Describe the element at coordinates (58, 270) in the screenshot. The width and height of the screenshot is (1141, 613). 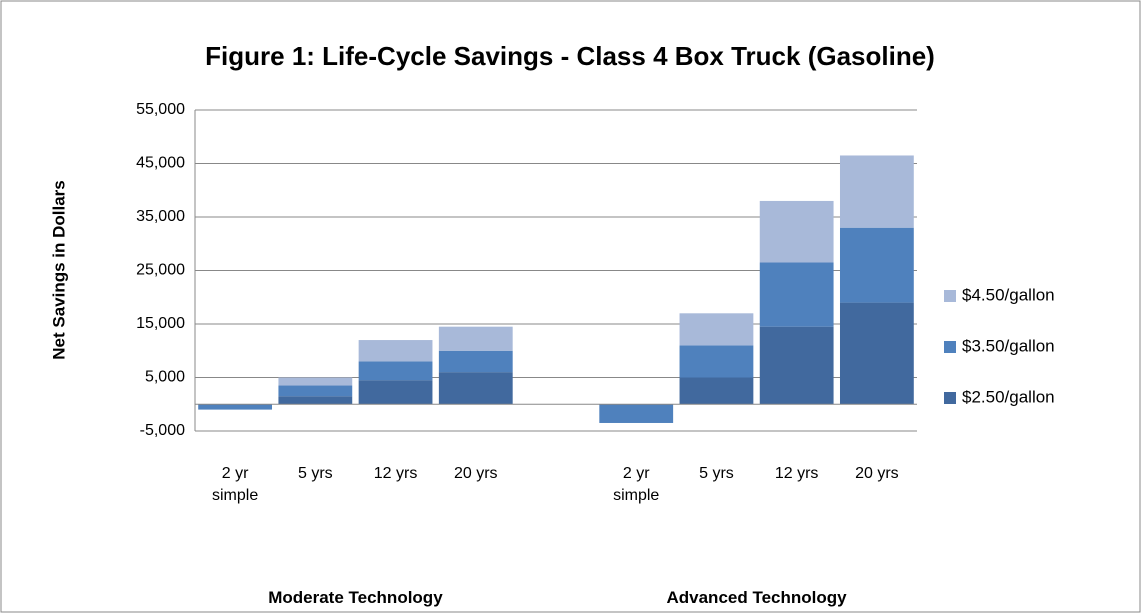
I see `y-axis-title: Net Savings in Dollars` at that location.